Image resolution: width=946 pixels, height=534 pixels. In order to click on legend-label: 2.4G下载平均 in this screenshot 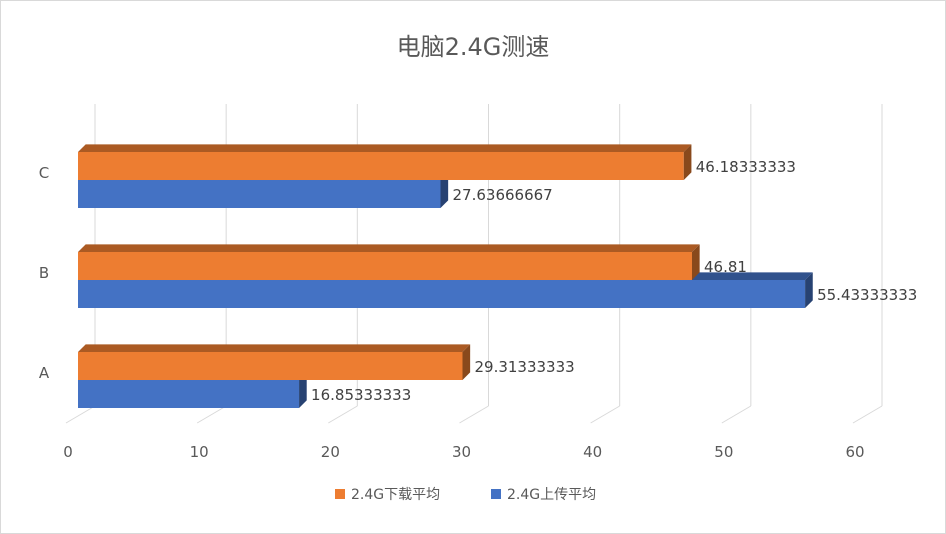, I will do `click(395, 495)`.